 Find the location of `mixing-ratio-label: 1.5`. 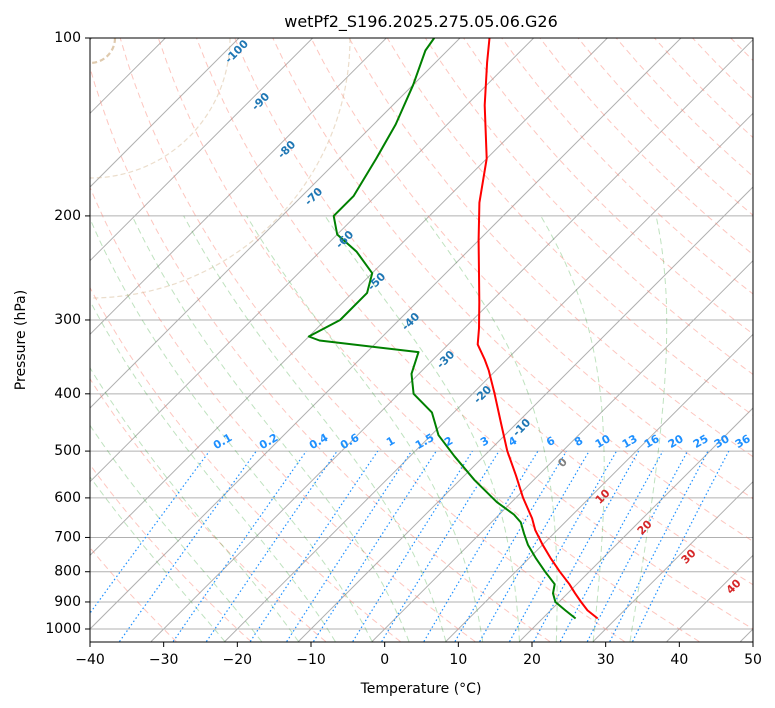

mixing-ratio-label: 1.5 is located at coordinates (424, 441).